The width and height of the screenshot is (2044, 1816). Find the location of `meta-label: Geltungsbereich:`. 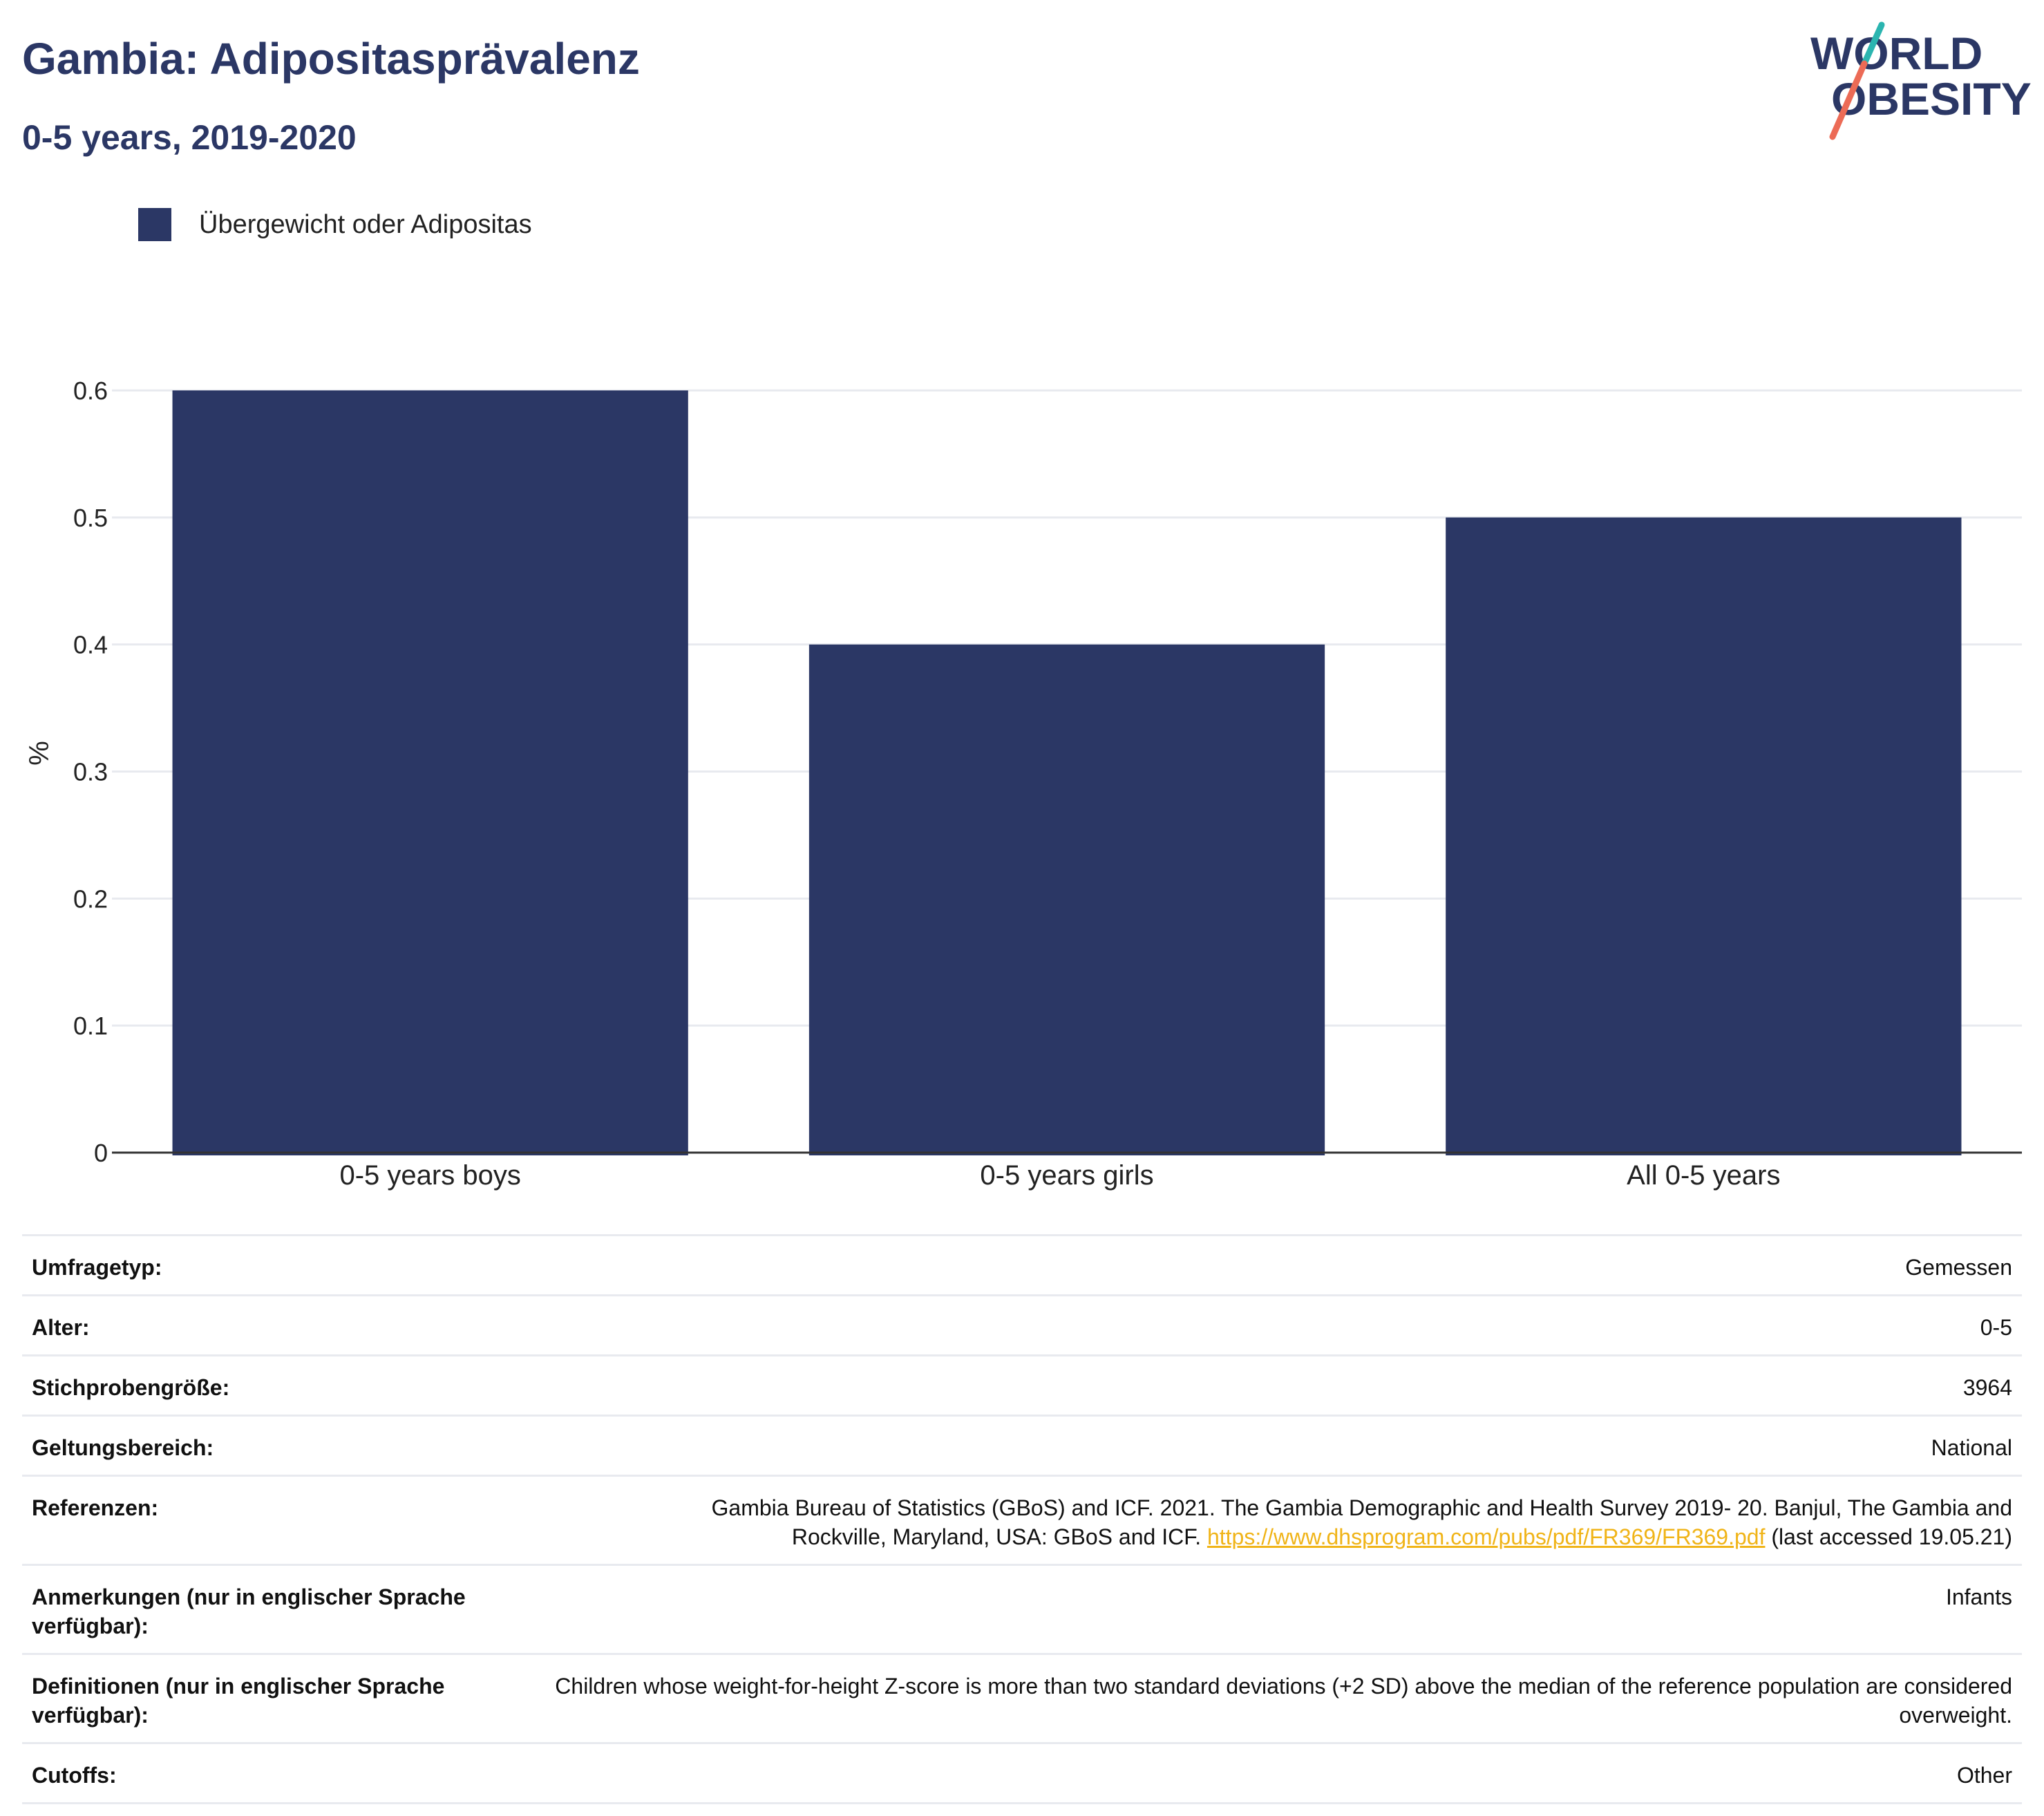

meta-label: Geltungsbereich: is located at coordinates (123, 1447).